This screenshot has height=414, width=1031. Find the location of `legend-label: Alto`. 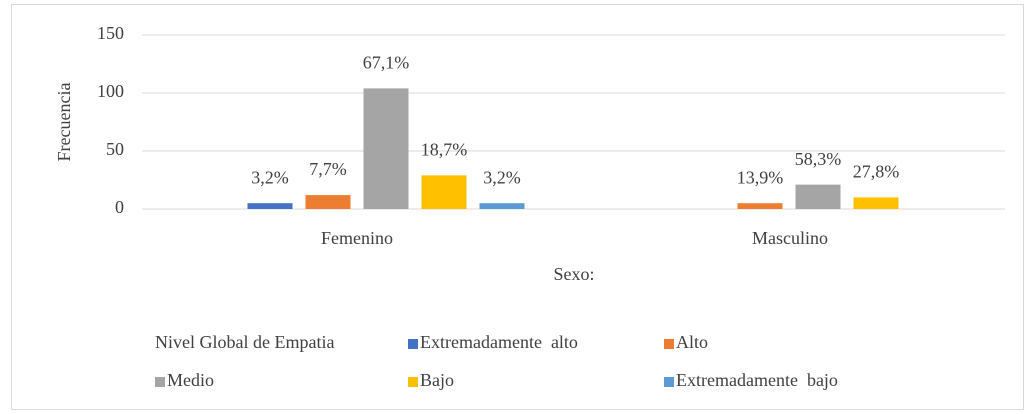

legend-label: Alto is located at coordinates (692, 342).